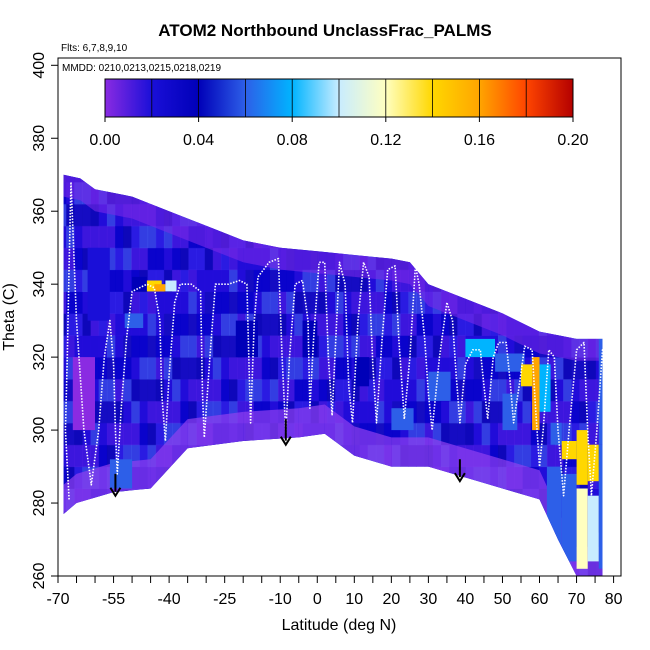 This screenshot has width=650, height=650. I want to click on x-tick-label: -10, so click(280, 599).